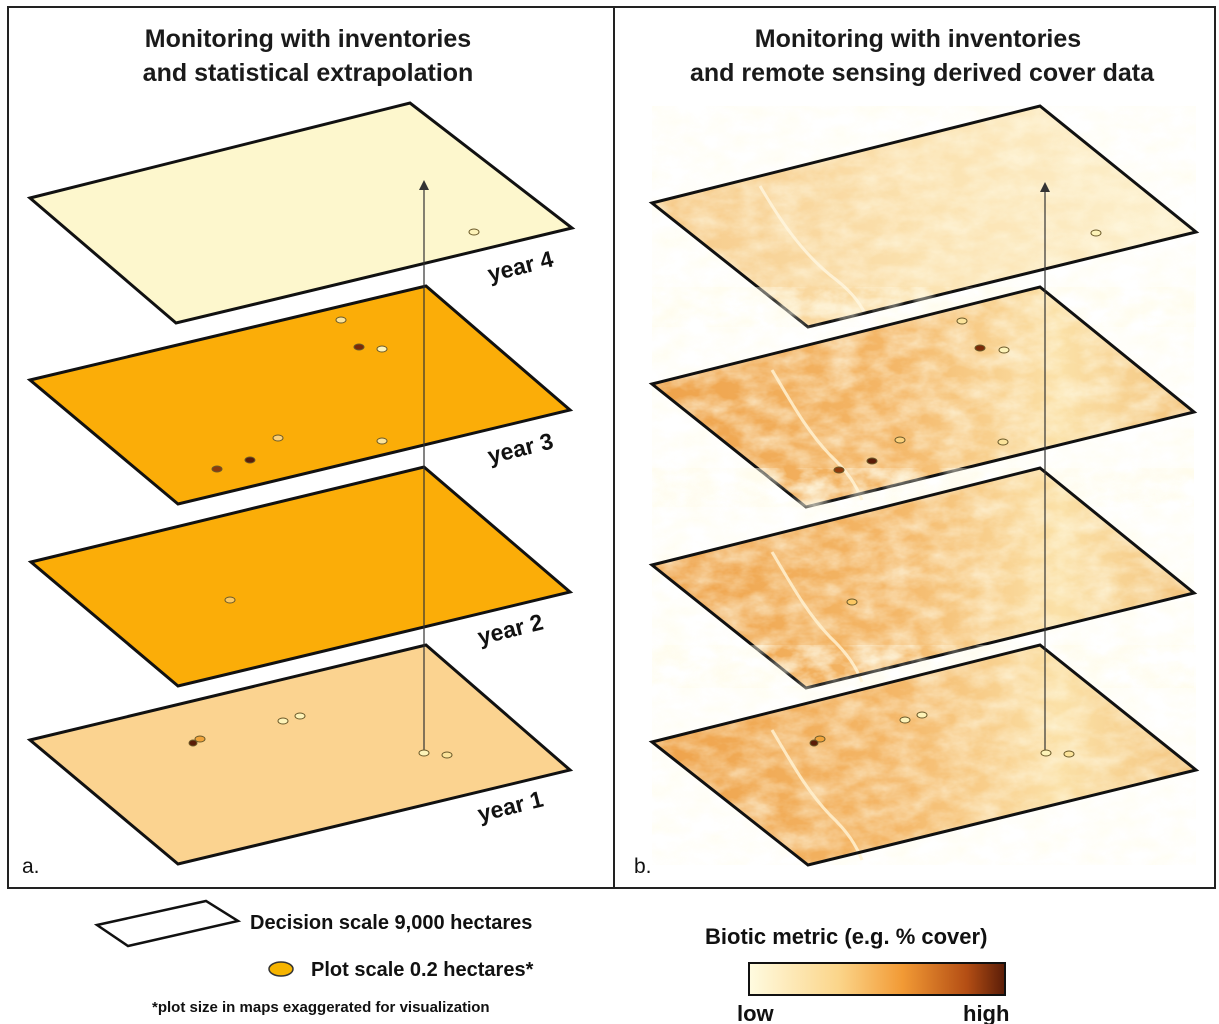 Image resolution: width=1219 pixels, height=1024 pixels. I want to click on panel-a-title-line2: and statistical extrapolation, so click(308, 73).